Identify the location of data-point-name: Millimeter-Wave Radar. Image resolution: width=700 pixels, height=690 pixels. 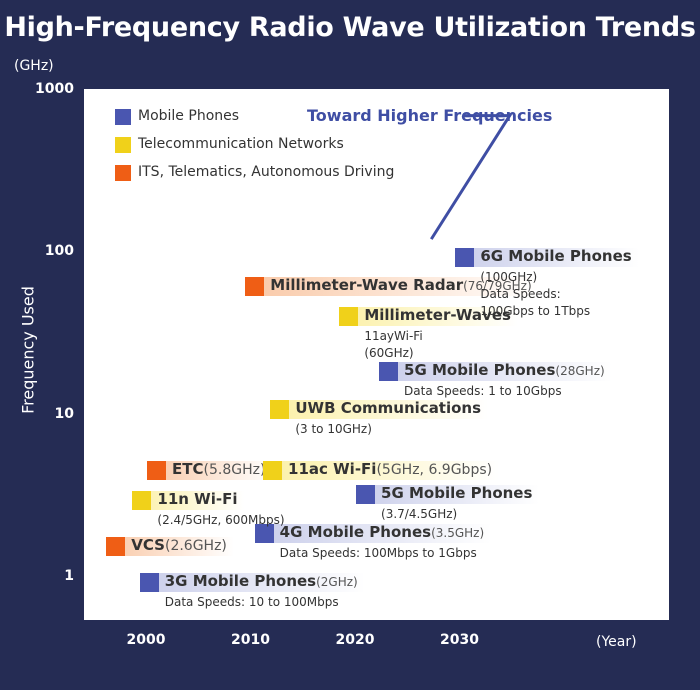
(367, 285).